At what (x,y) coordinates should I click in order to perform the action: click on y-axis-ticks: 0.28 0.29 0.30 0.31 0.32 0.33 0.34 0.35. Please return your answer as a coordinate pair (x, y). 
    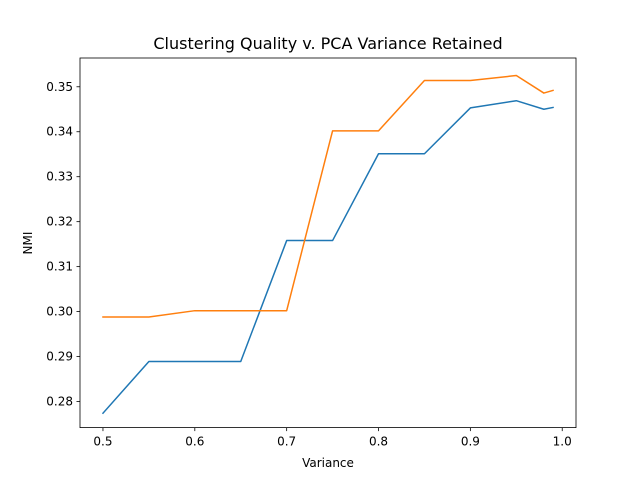
    Looking at the image, I should click on (63, 244).